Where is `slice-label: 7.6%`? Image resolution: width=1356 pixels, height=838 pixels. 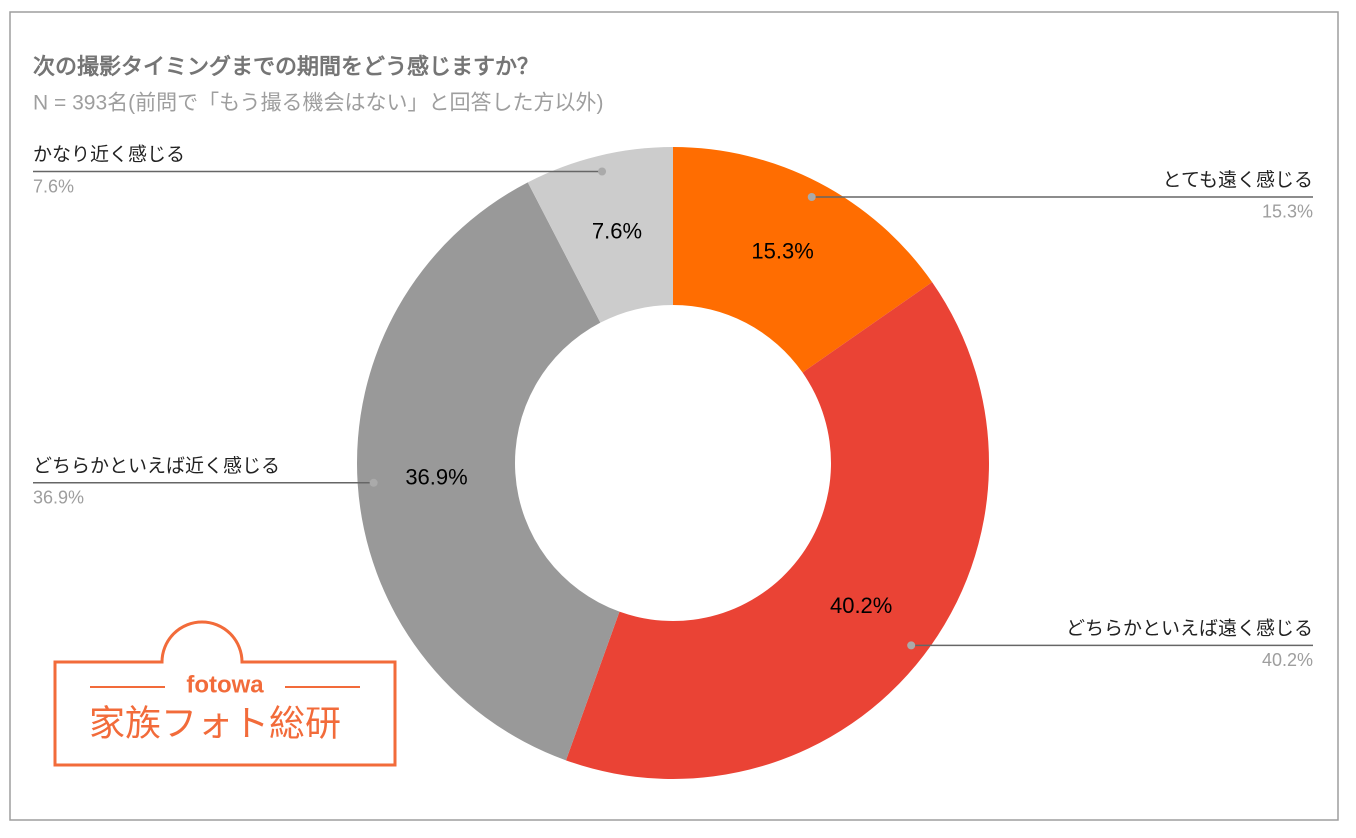
slice-label: 7.6% is located at coordinates (617, 231).